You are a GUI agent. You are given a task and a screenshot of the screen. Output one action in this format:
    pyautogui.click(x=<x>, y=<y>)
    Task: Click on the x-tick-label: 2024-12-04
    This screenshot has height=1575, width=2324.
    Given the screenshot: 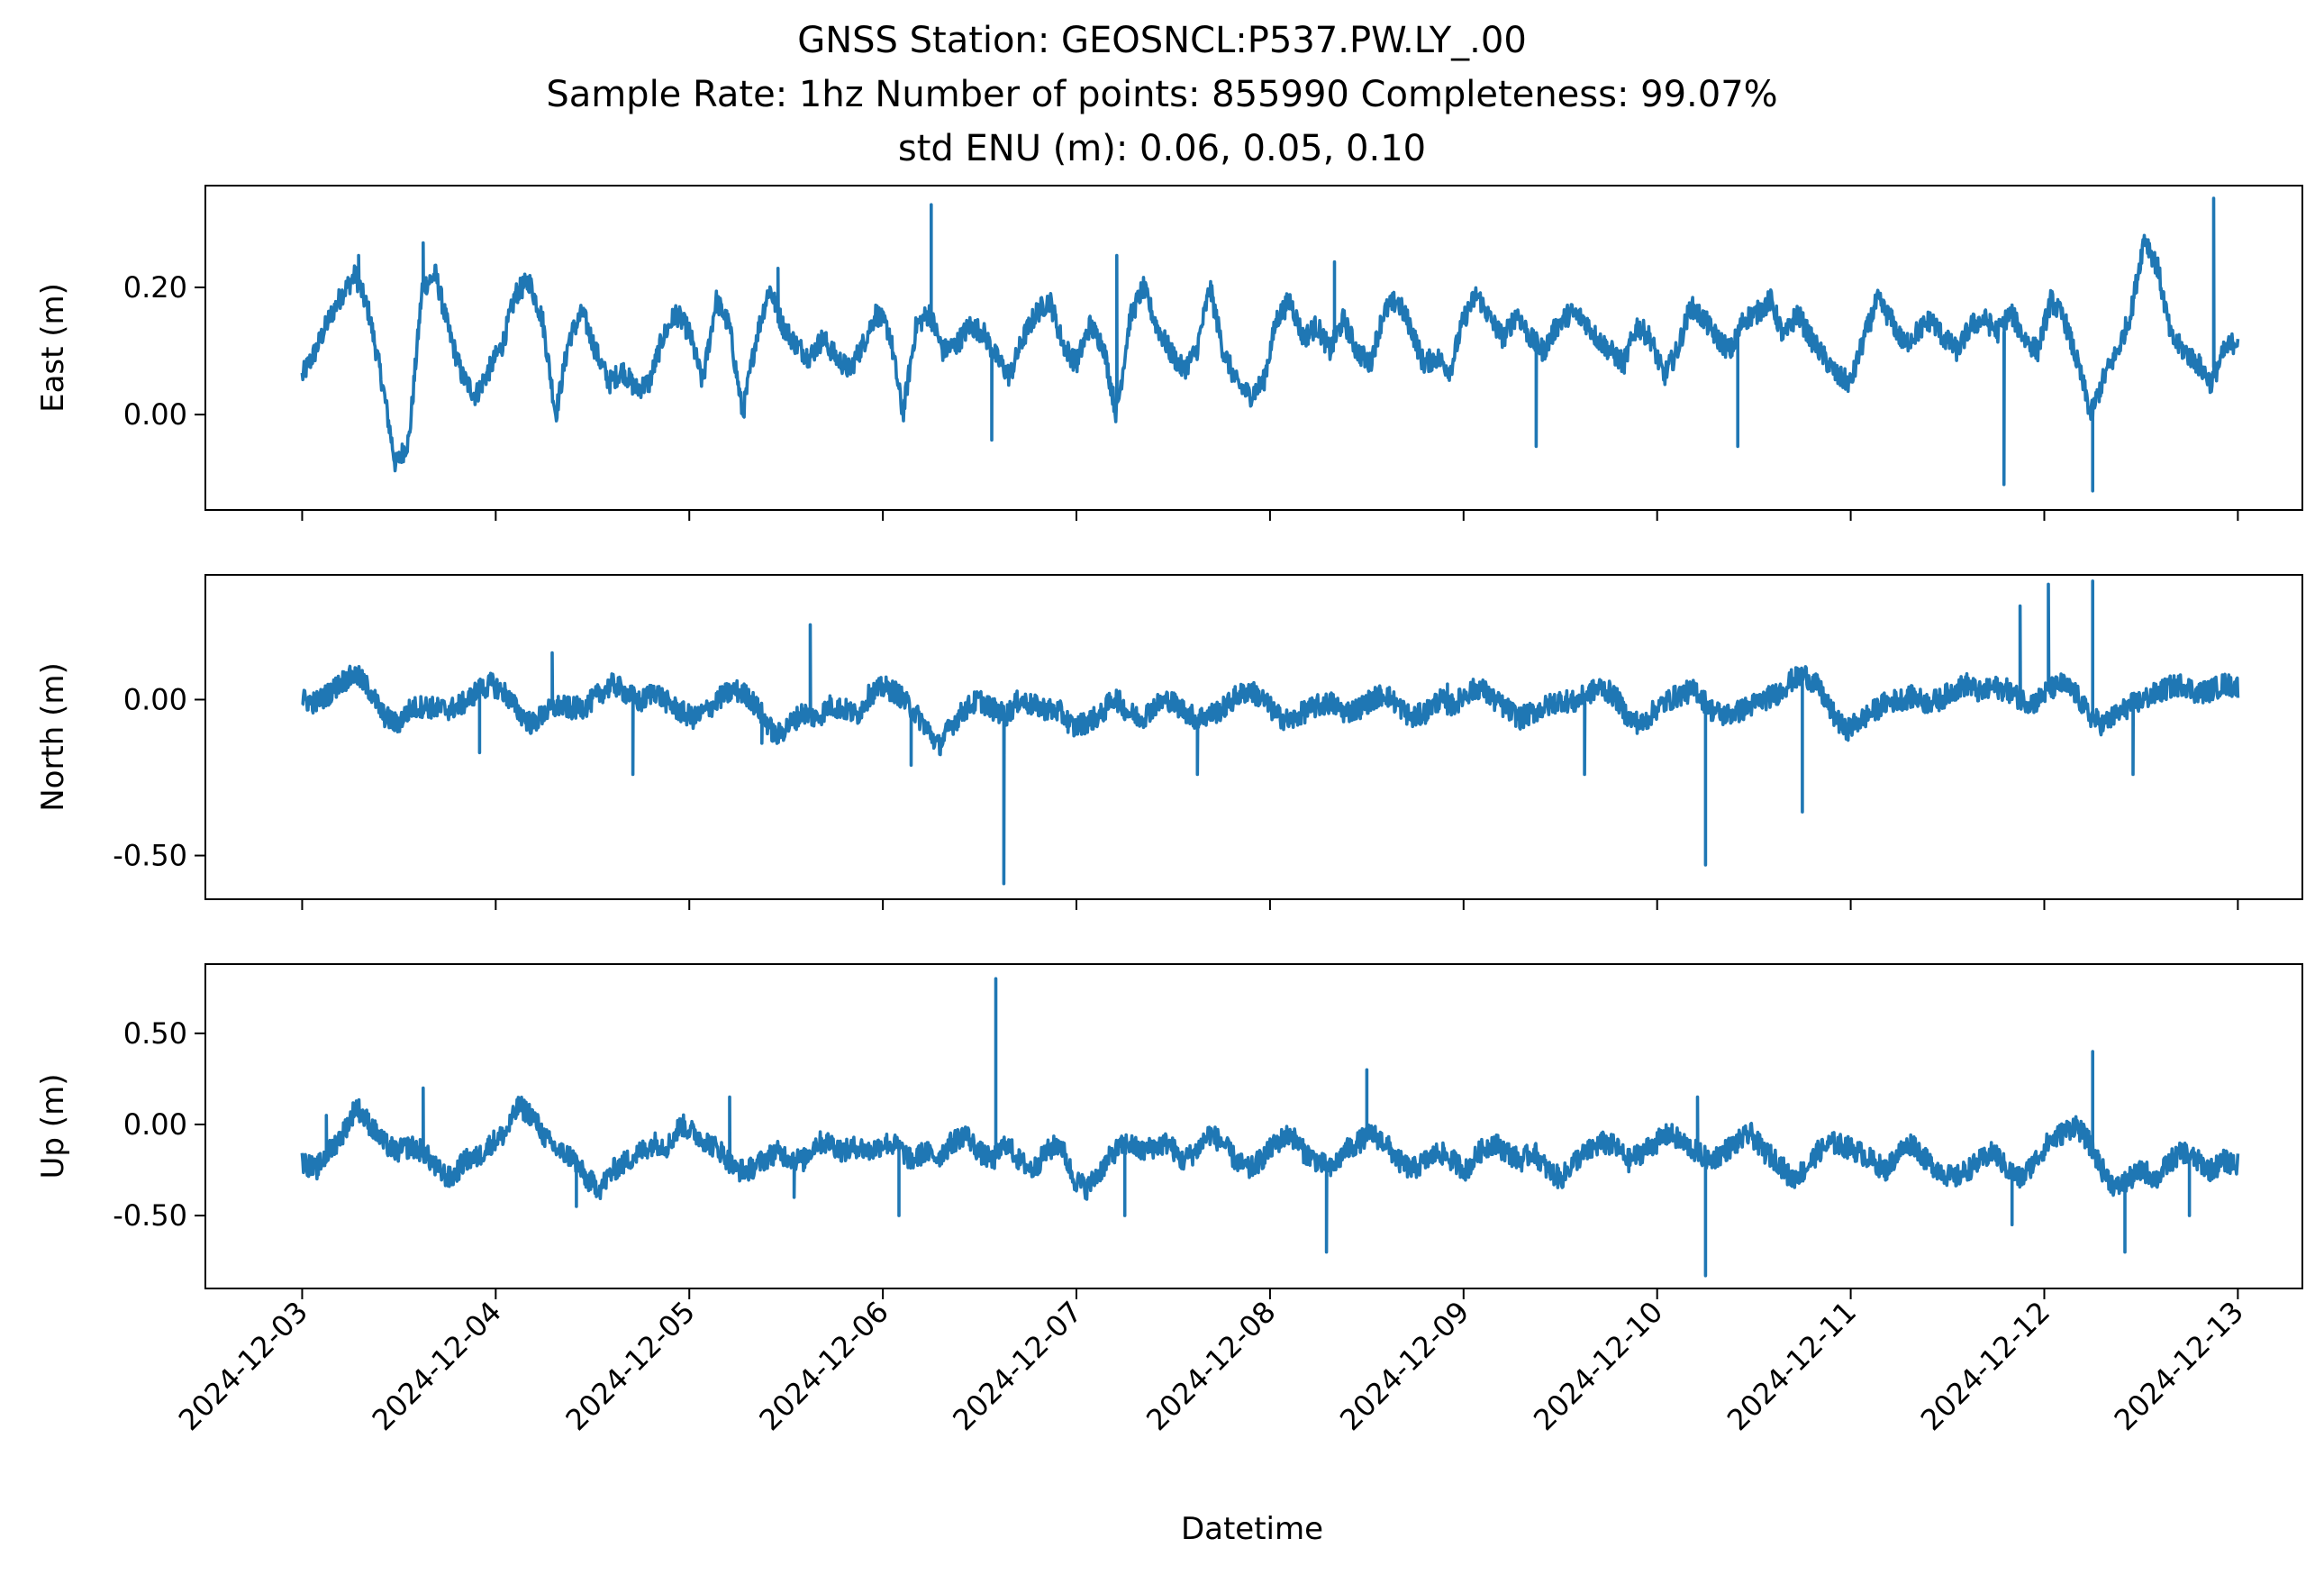 What is the action you would take?
    pyautogui.click(x=437, y=1366)
    